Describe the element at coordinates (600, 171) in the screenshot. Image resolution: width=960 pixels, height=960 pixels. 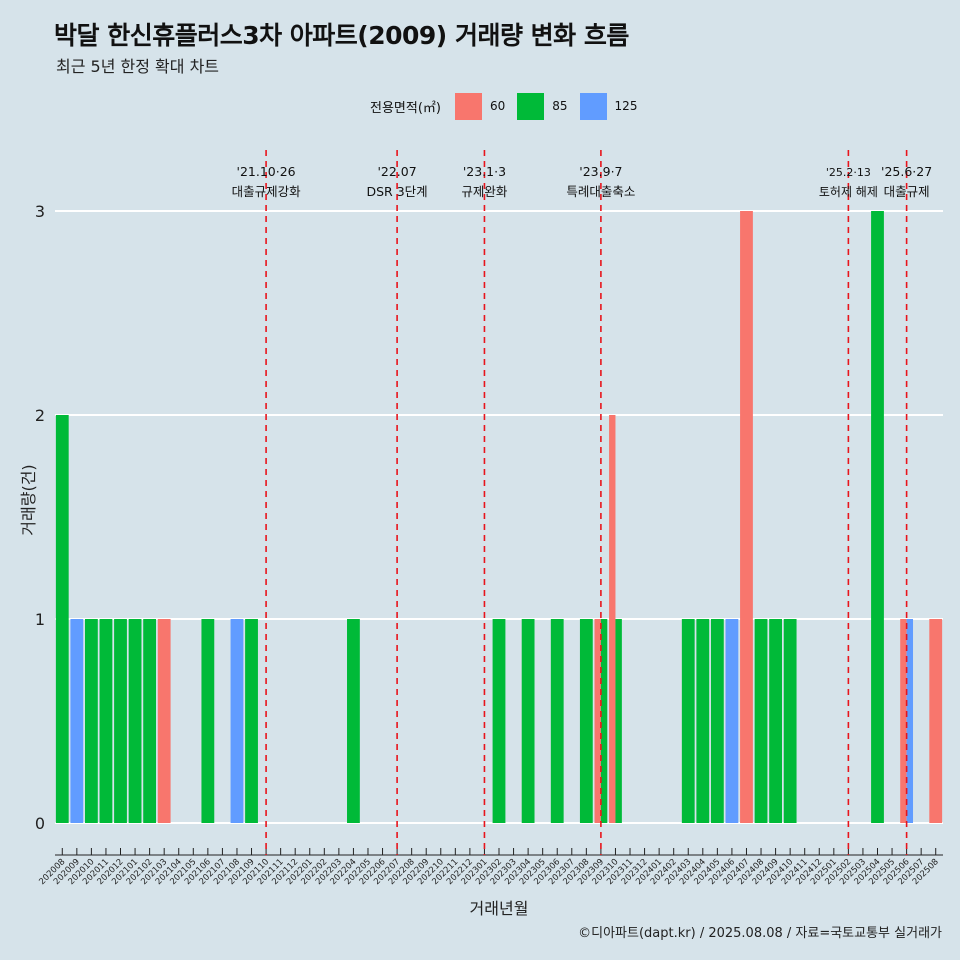
I see `event-date: '23.9·7` at that location.